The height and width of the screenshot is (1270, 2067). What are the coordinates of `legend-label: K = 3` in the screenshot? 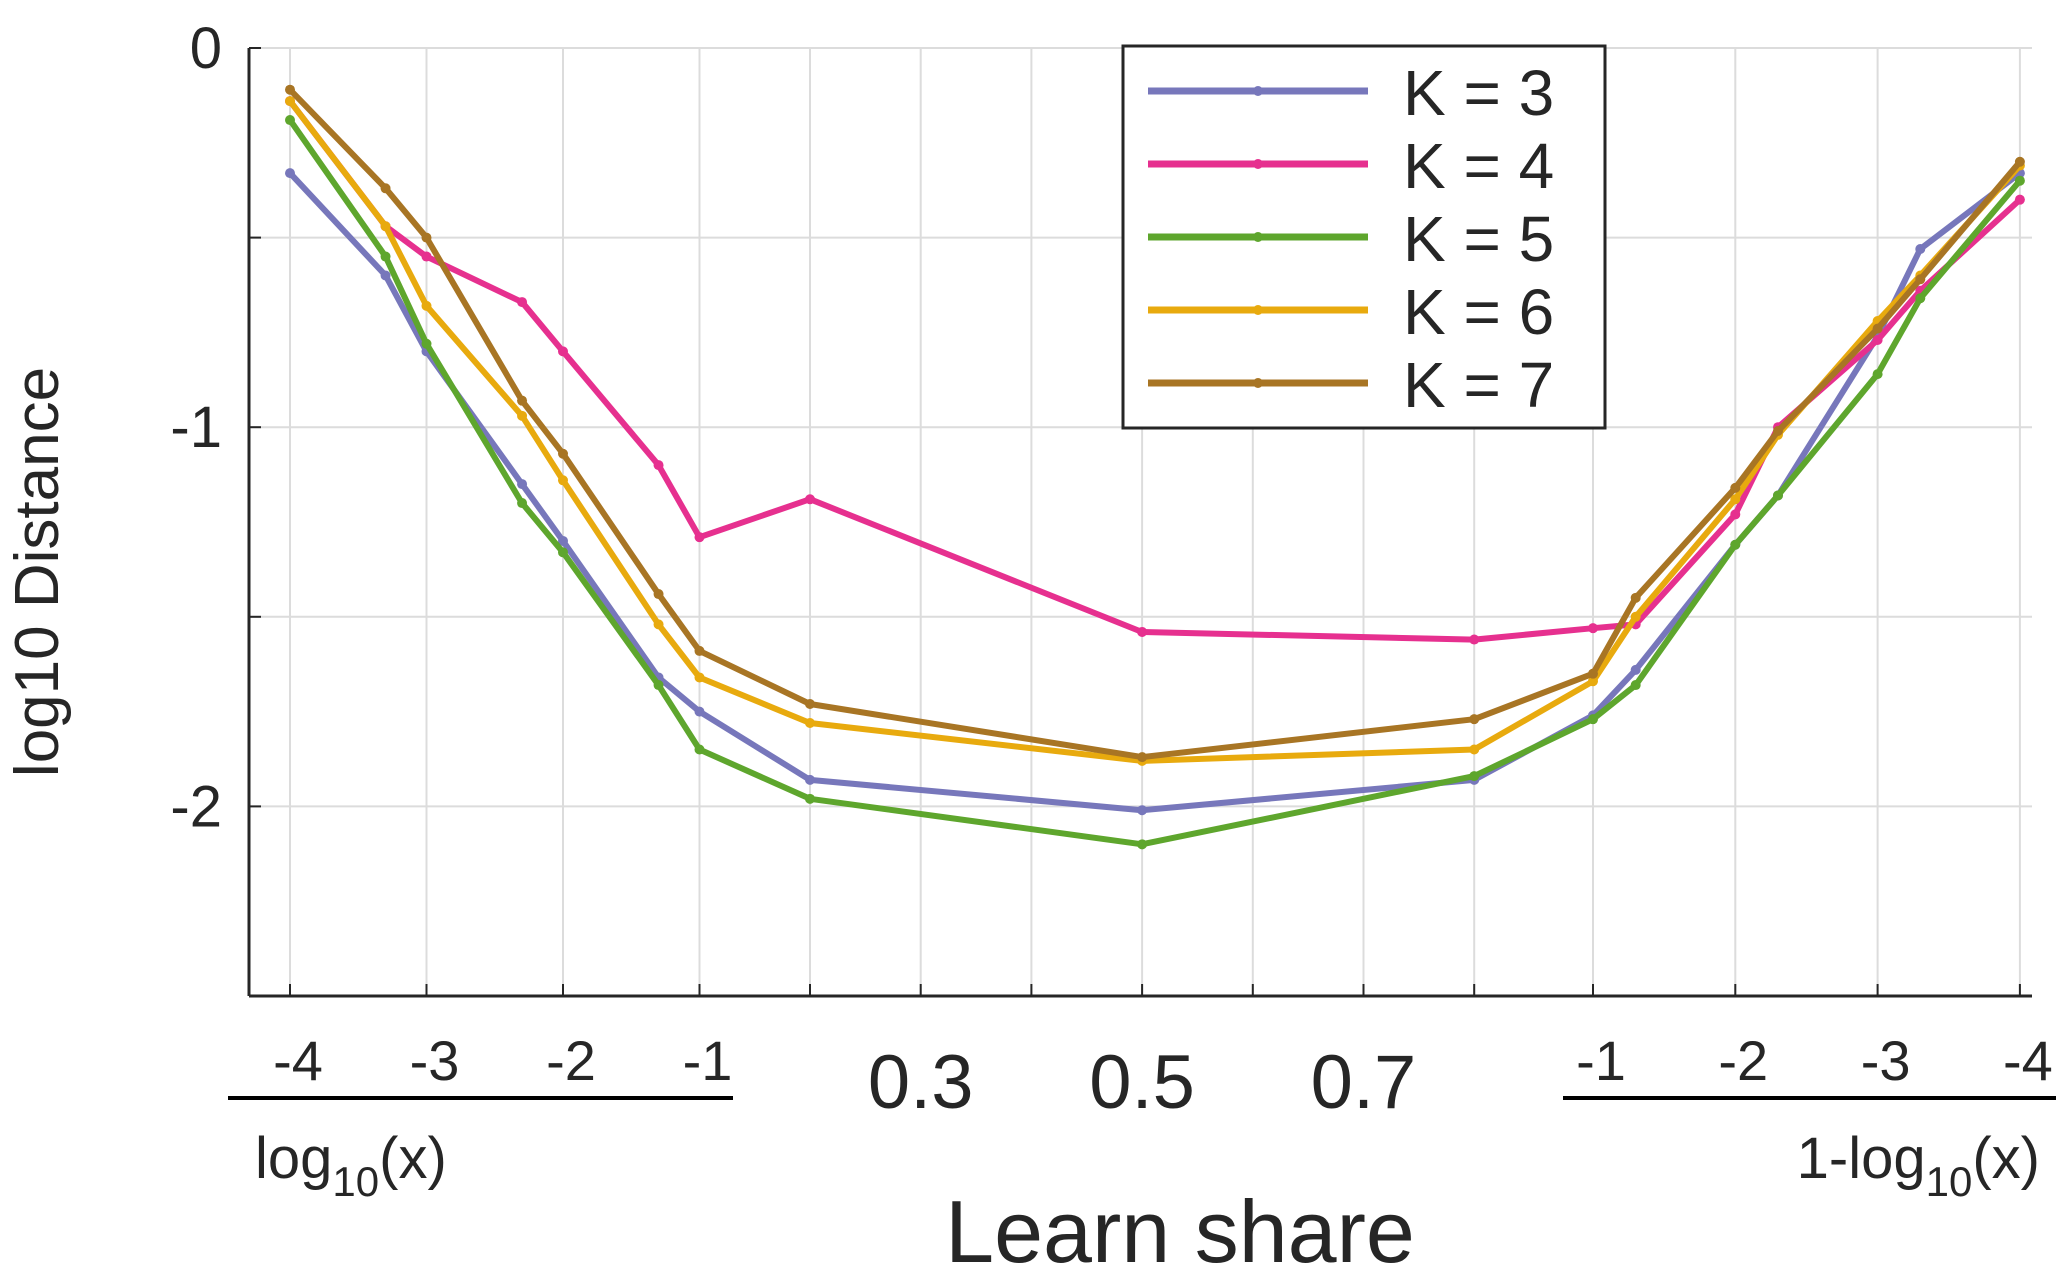 It's located at (1478, 93).